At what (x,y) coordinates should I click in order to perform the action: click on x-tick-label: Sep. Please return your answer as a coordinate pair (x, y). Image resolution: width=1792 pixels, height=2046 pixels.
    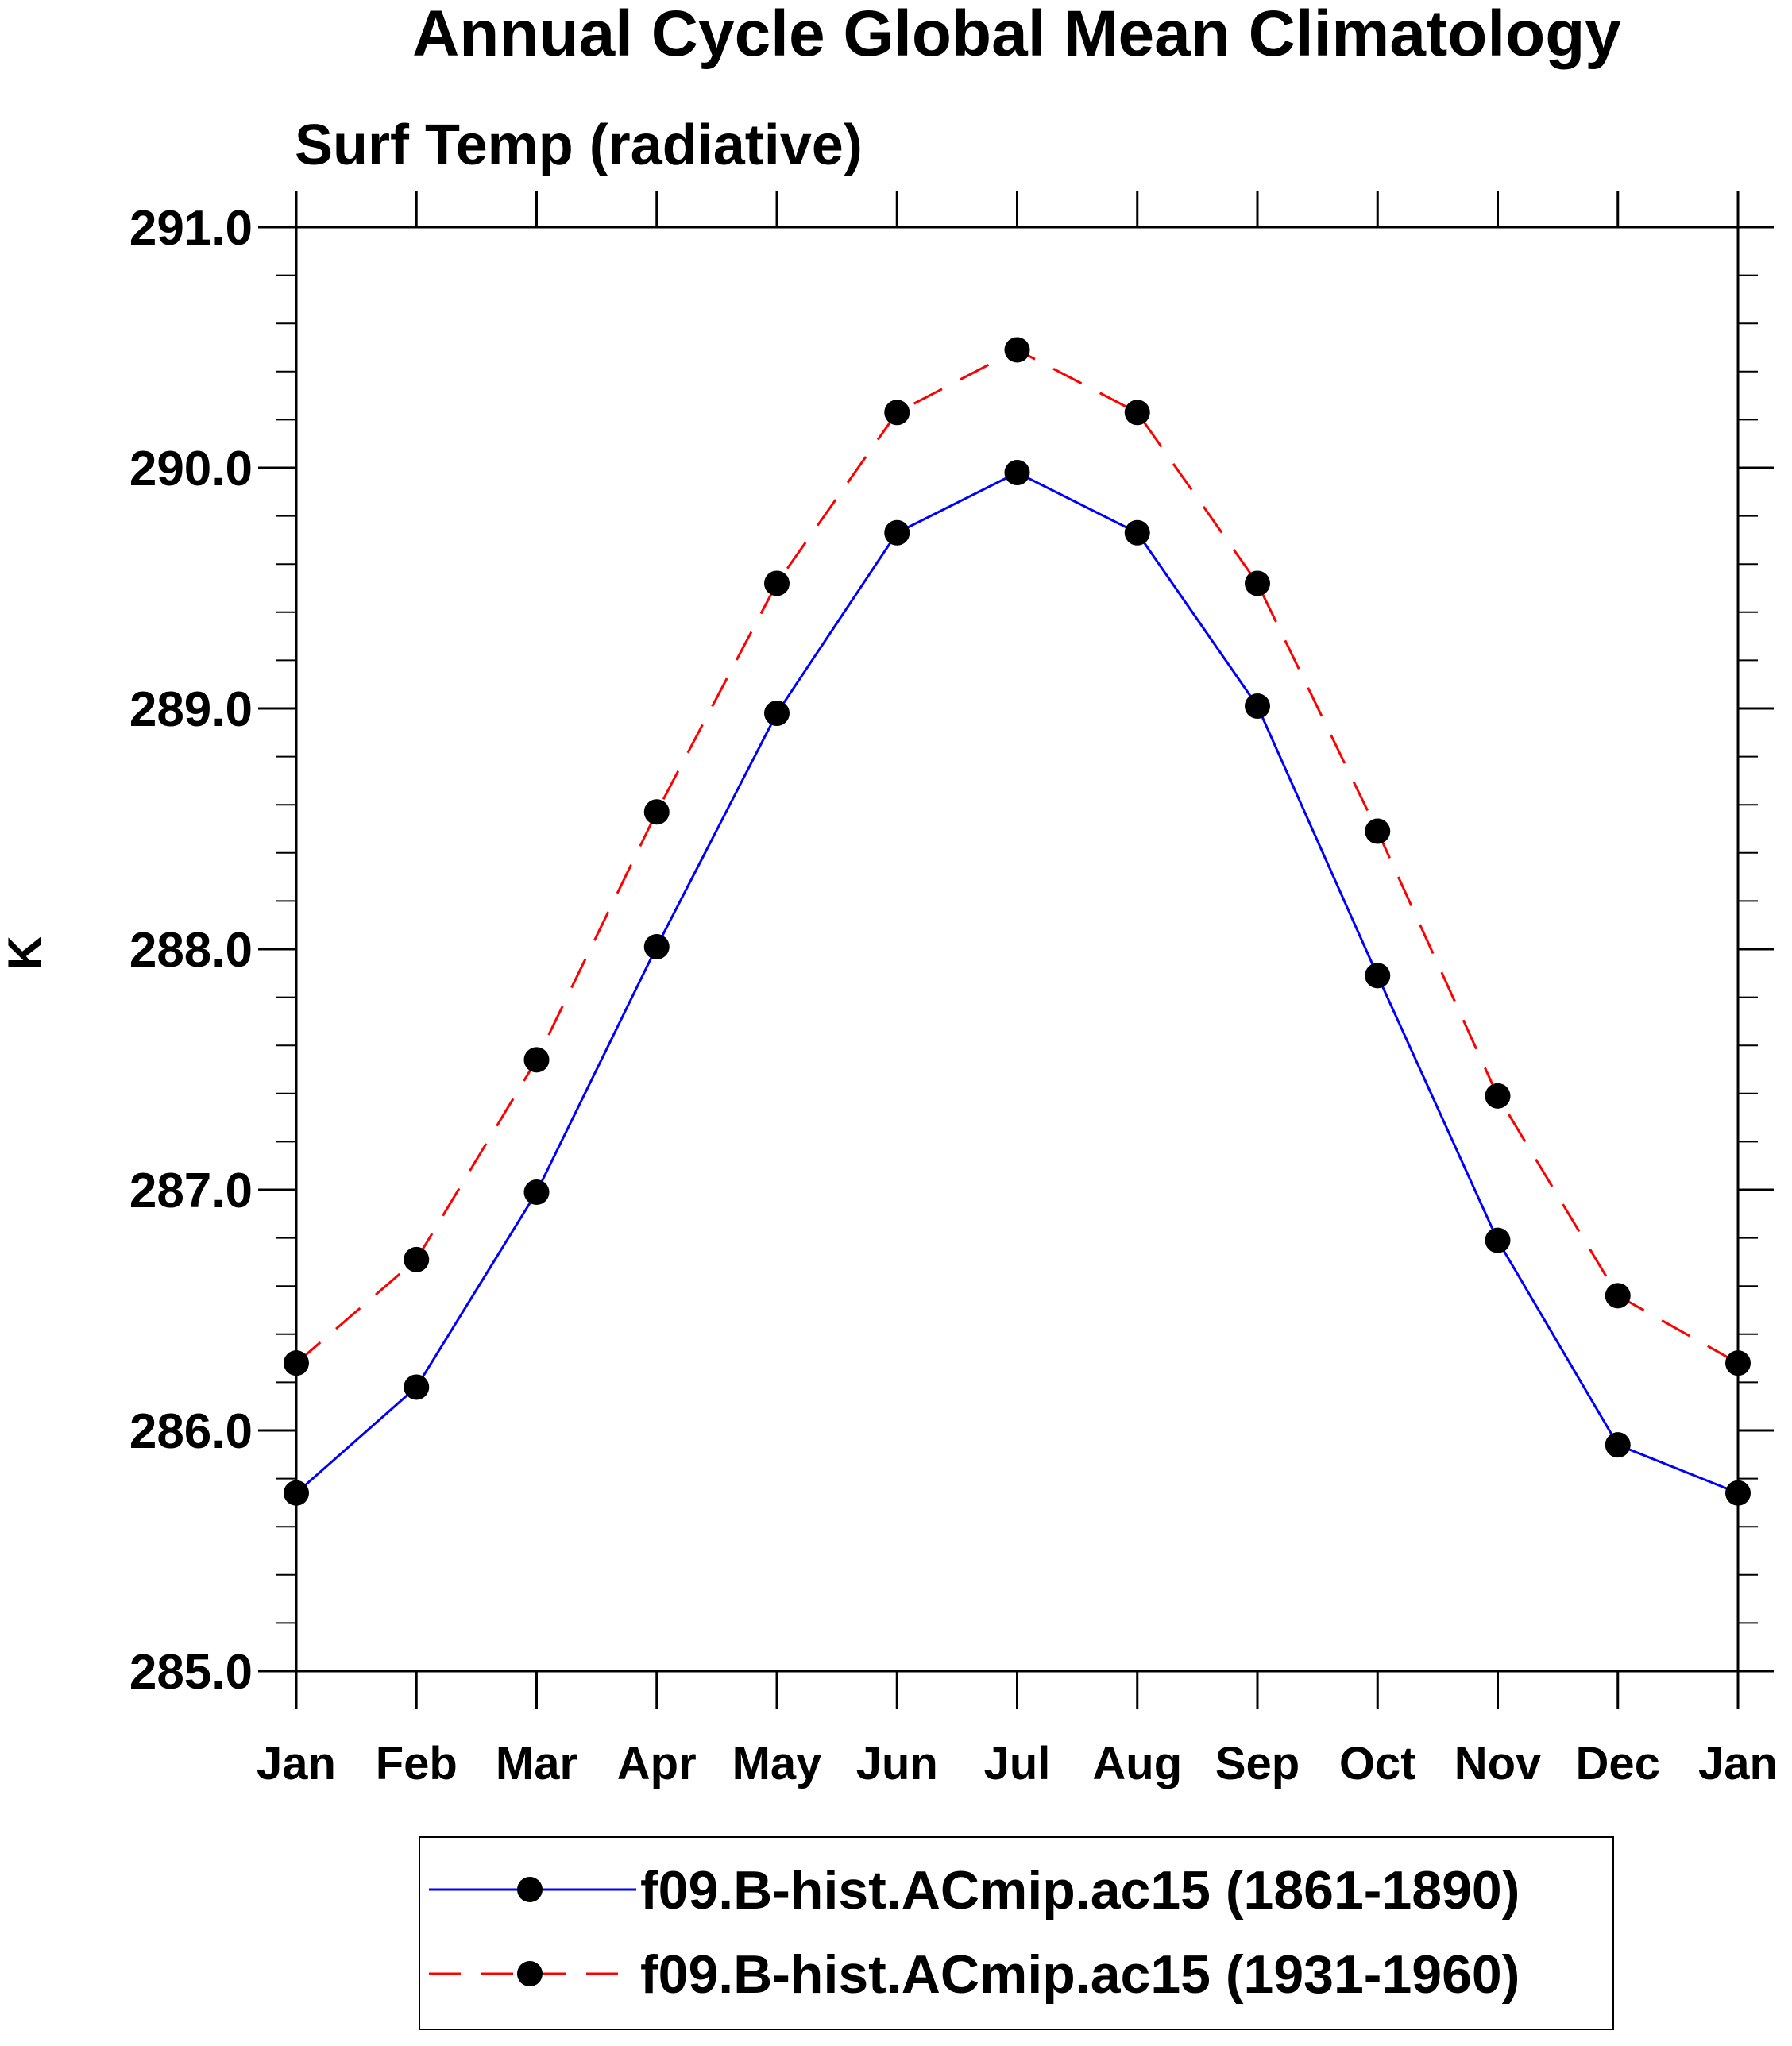
    Looking at the image, I should click on (1257, 1763).